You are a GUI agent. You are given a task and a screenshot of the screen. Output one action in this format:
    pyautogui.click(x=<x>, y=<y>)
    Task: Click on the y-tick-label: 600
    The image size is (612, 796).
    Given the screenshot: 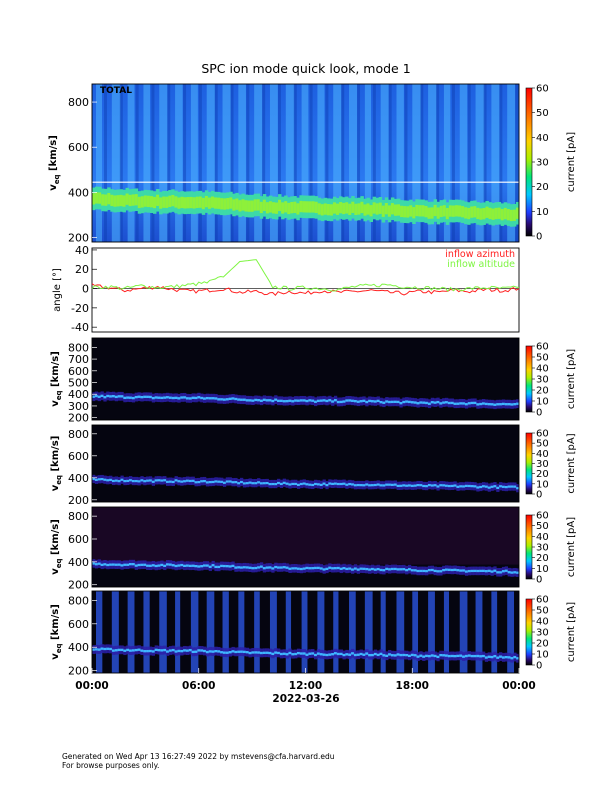 What is the action you would take?
    pyautogui.click(x=78, y=624)
    